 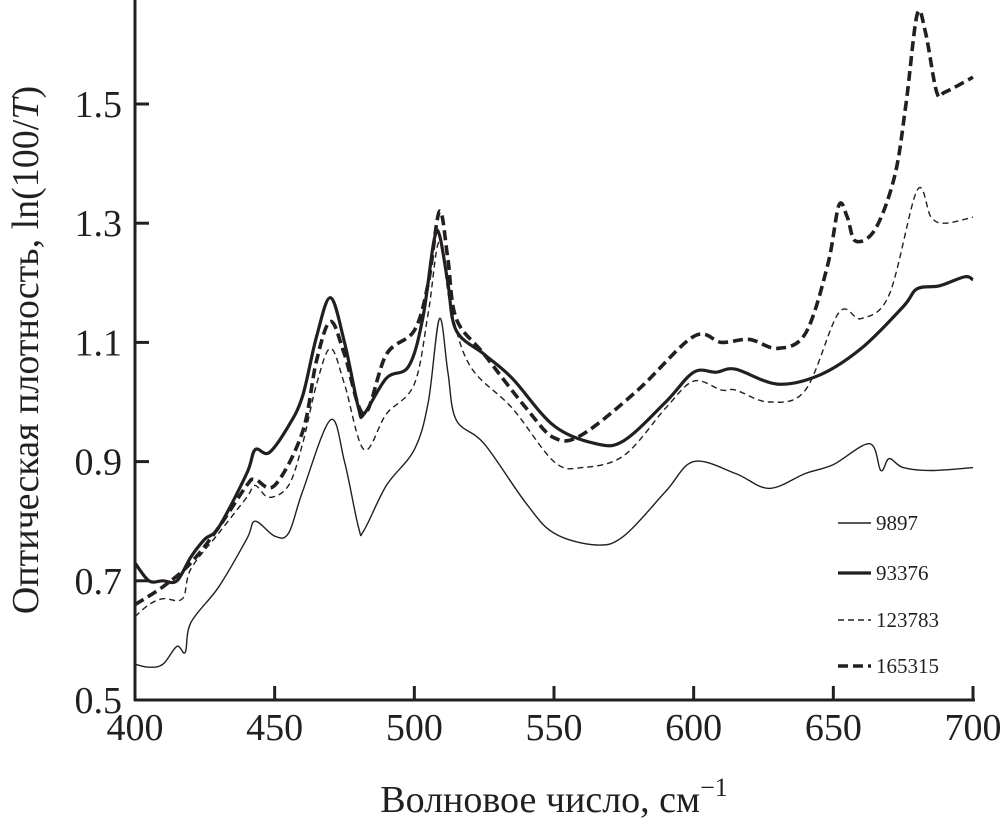 I want to click on x-tick-label: 400, so click(x=135, y=728).